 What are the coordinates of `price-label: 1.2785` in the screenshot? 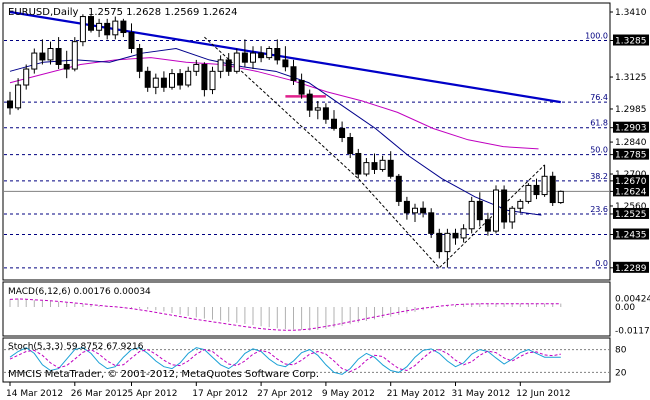 It's located at (631, 156).